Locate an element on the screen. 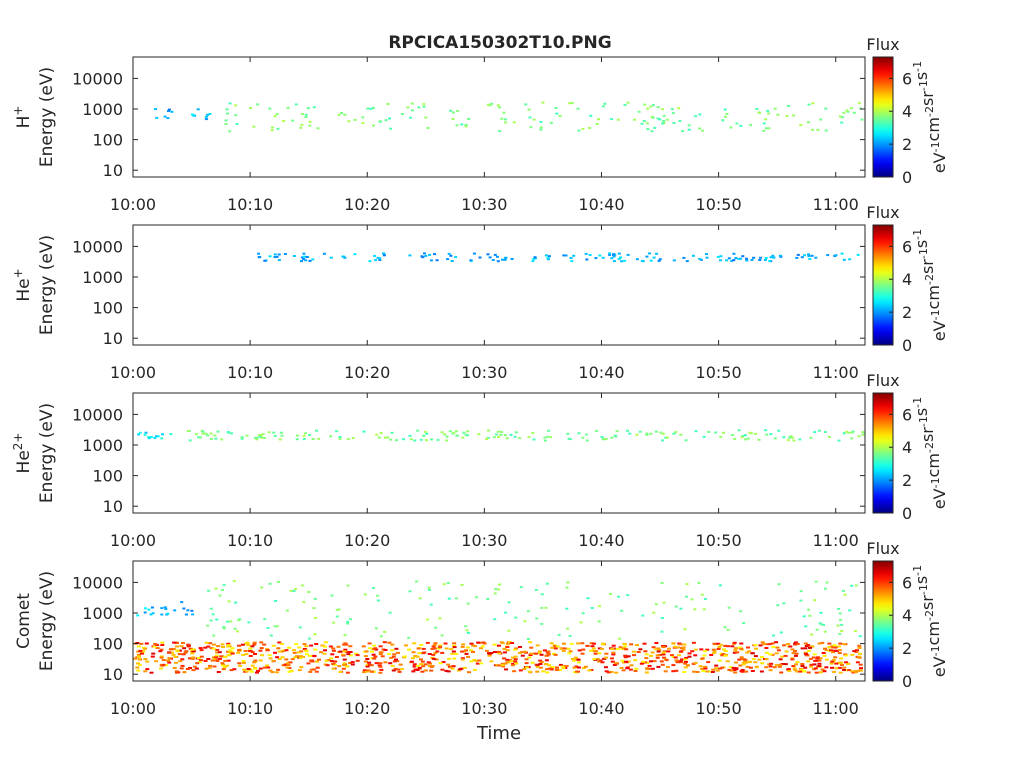  colorbar-tick-label: 2 is located at coordinates (907, 648).